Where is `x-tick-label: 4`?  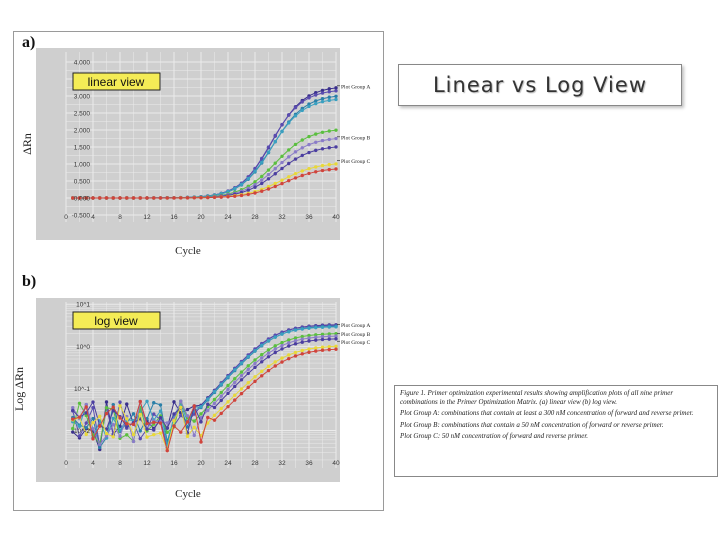 x-tick-label: 4 is located at coordinates (93, 217).